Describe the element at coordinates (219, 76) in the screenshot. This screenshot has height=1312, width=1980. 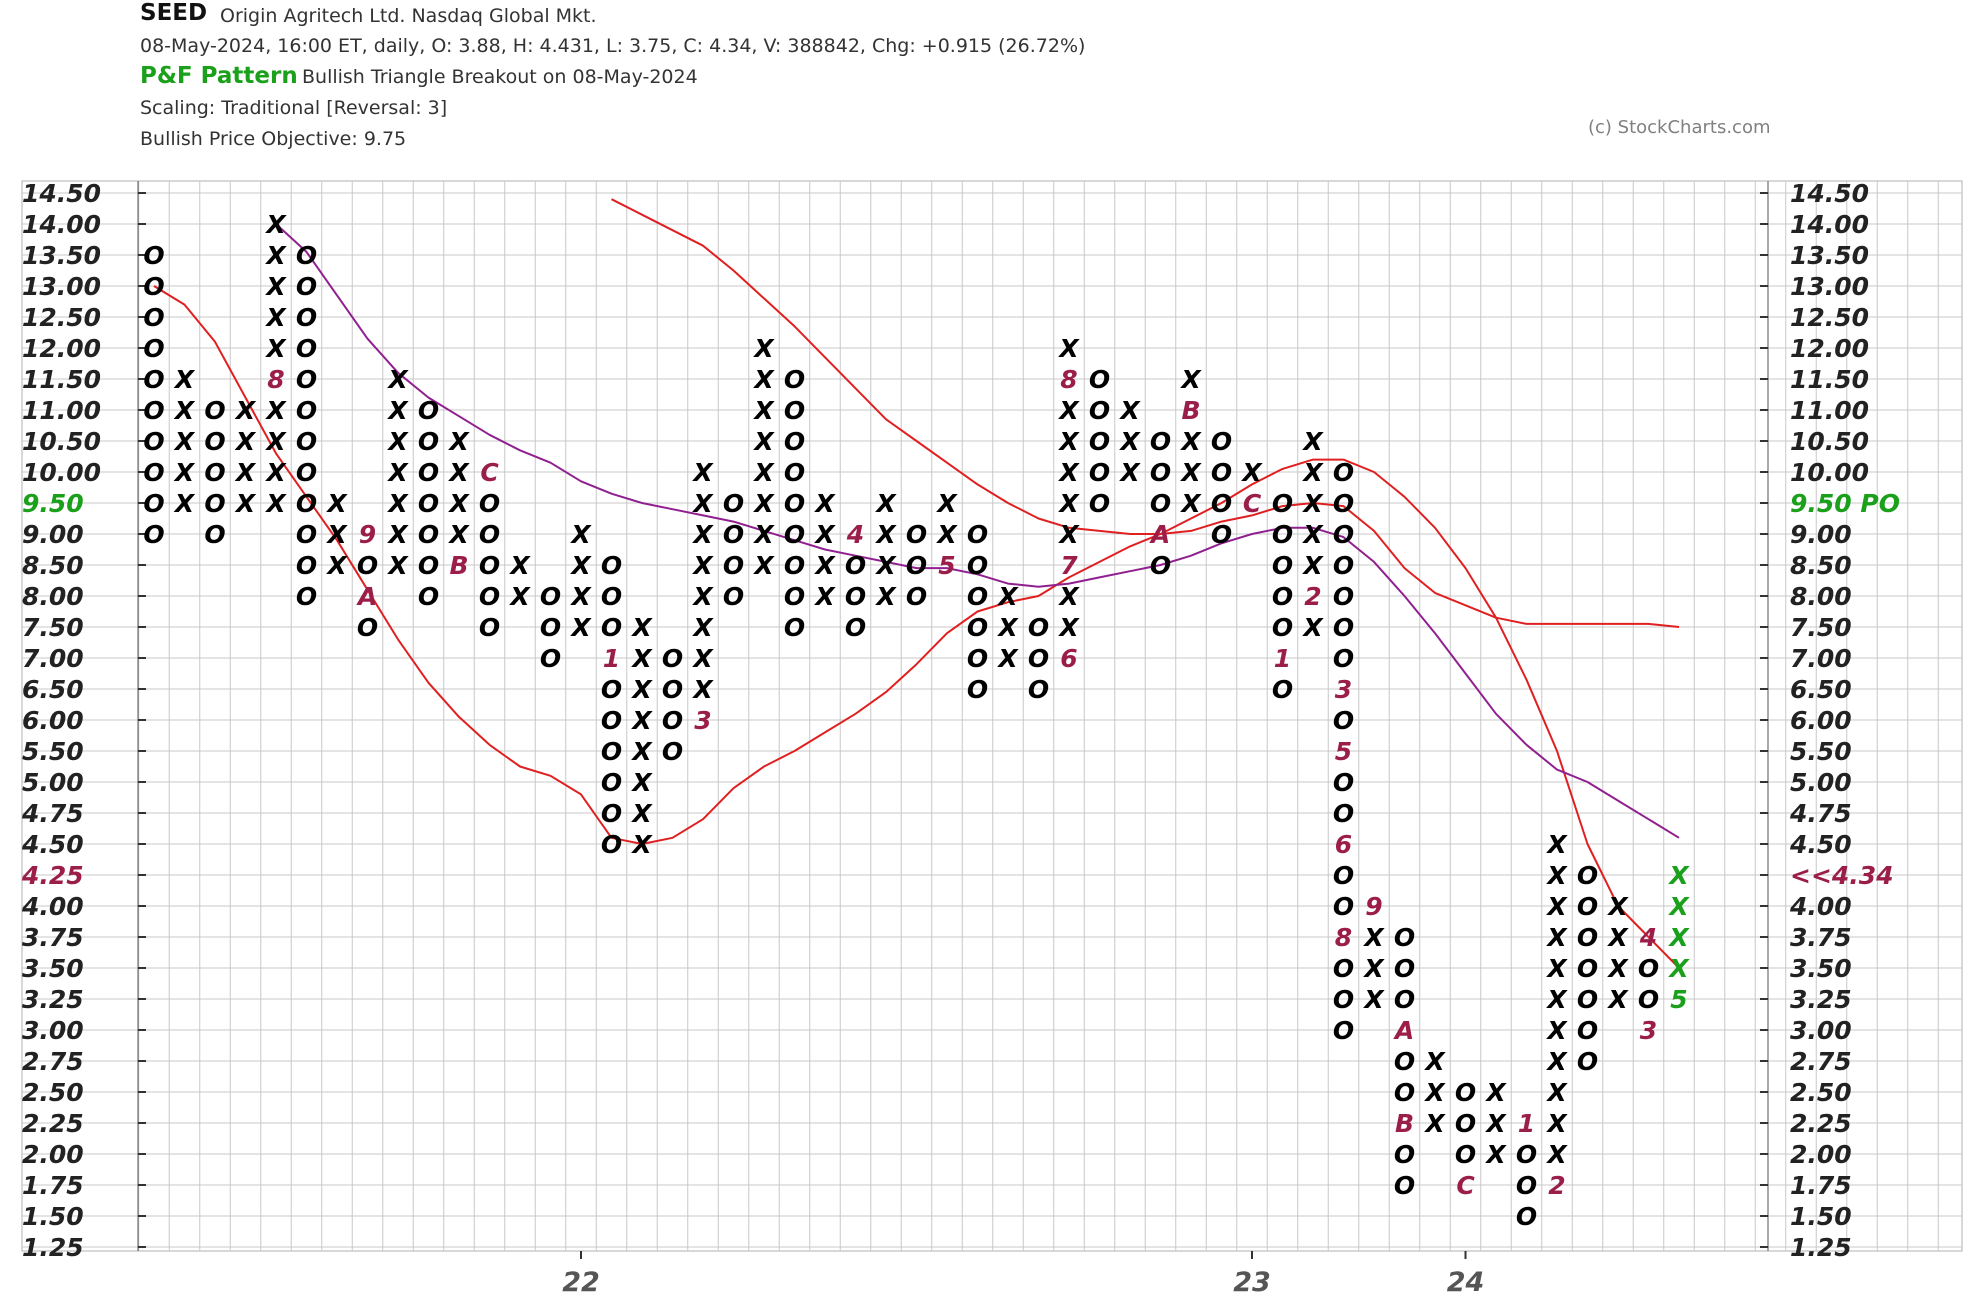
I see `pattern-label: P&F Pattern` at that location.